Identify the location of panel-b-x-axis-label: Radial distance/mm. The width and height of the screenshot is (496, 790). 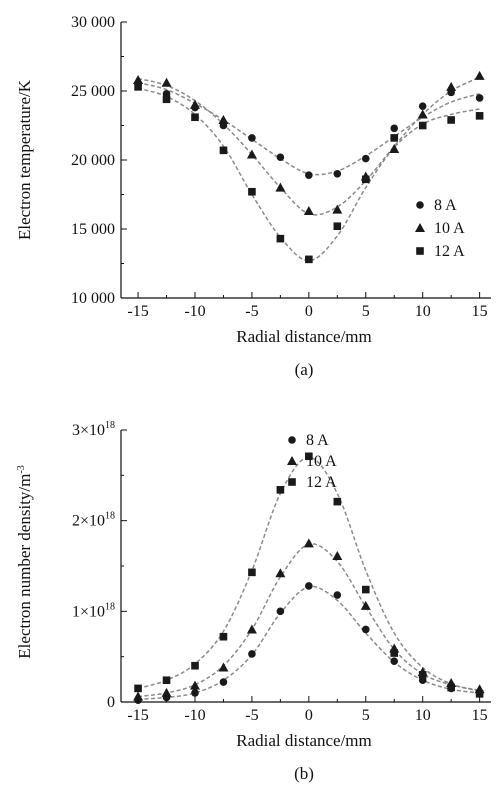
(304, 740).